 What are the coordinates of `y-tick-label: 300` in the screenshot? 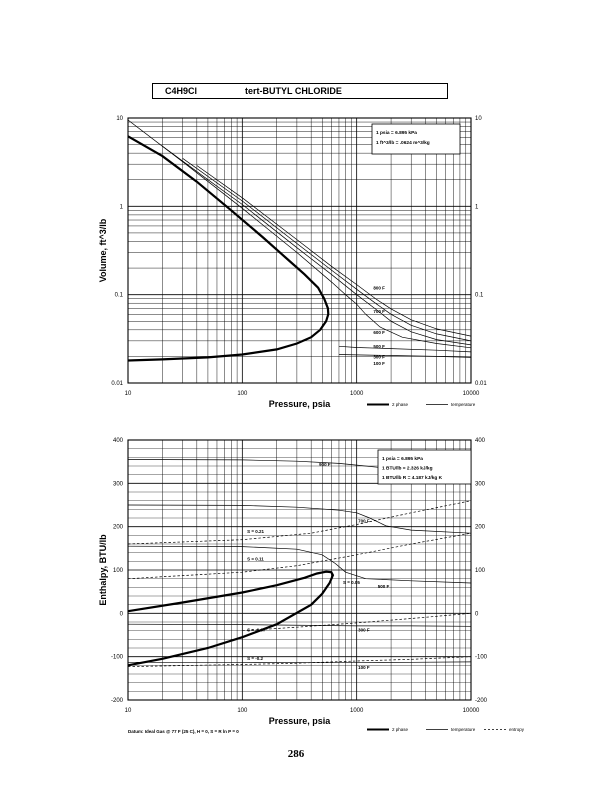 It's located at (118, 484).